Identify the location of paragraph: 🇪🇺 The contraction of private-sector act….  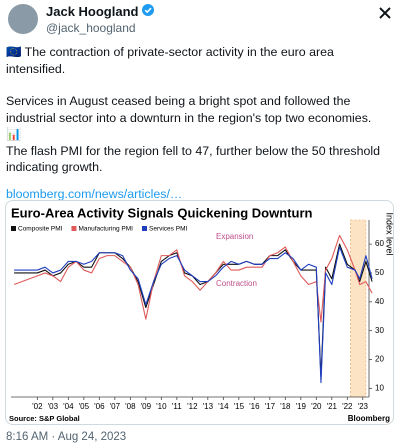
(170, 60).